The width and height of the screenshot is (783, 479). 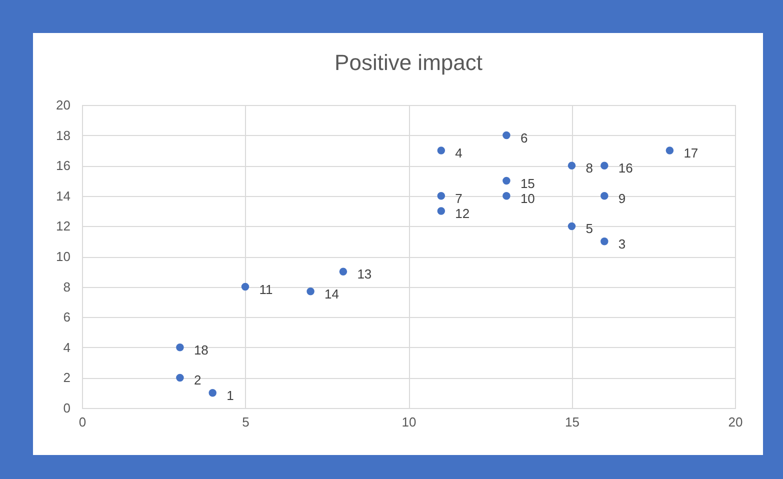 I want to click on y-tick-label: 20, so click(x=63, y=105).